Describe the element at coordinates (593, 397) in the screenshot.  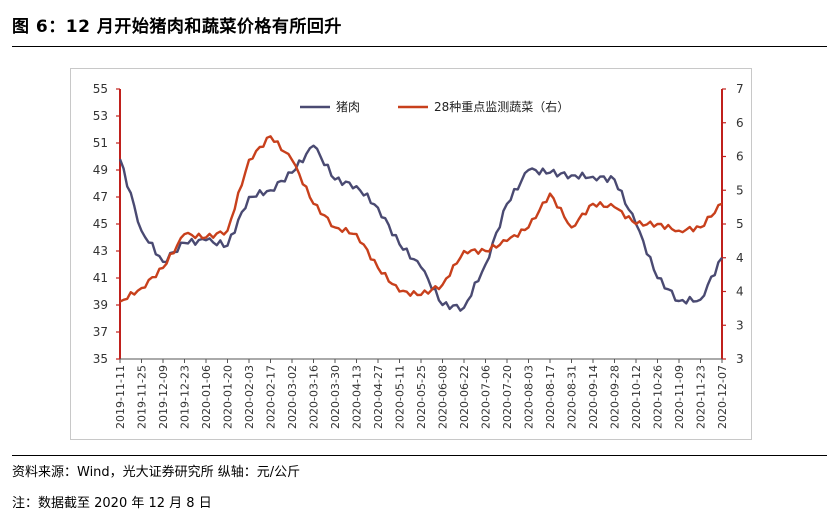
I see `x-tick-label: 2020-09-14` at that location.